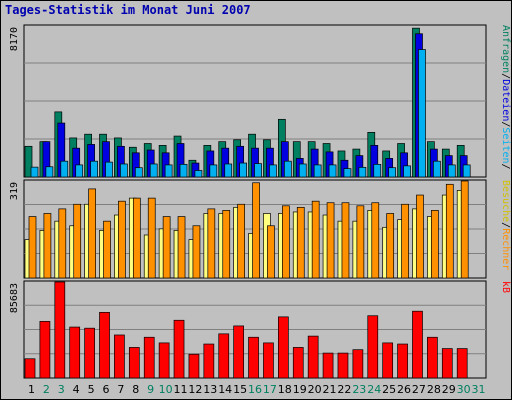 This screenshot has width=512, height=400. What do you see at coordinates (14, 39) in the screenshot?
I see `panel-1-max-label: 8170` at bounding box center [14, 39].